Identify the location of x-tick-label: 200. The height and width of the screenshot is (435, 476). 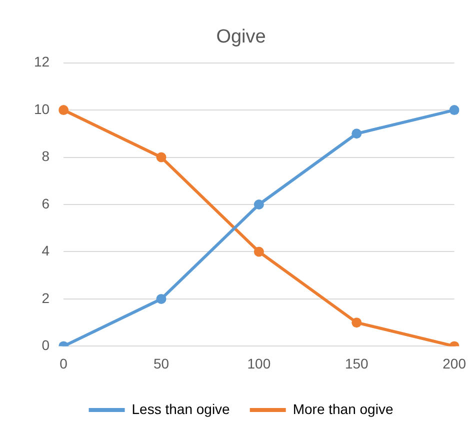
(454, 363).